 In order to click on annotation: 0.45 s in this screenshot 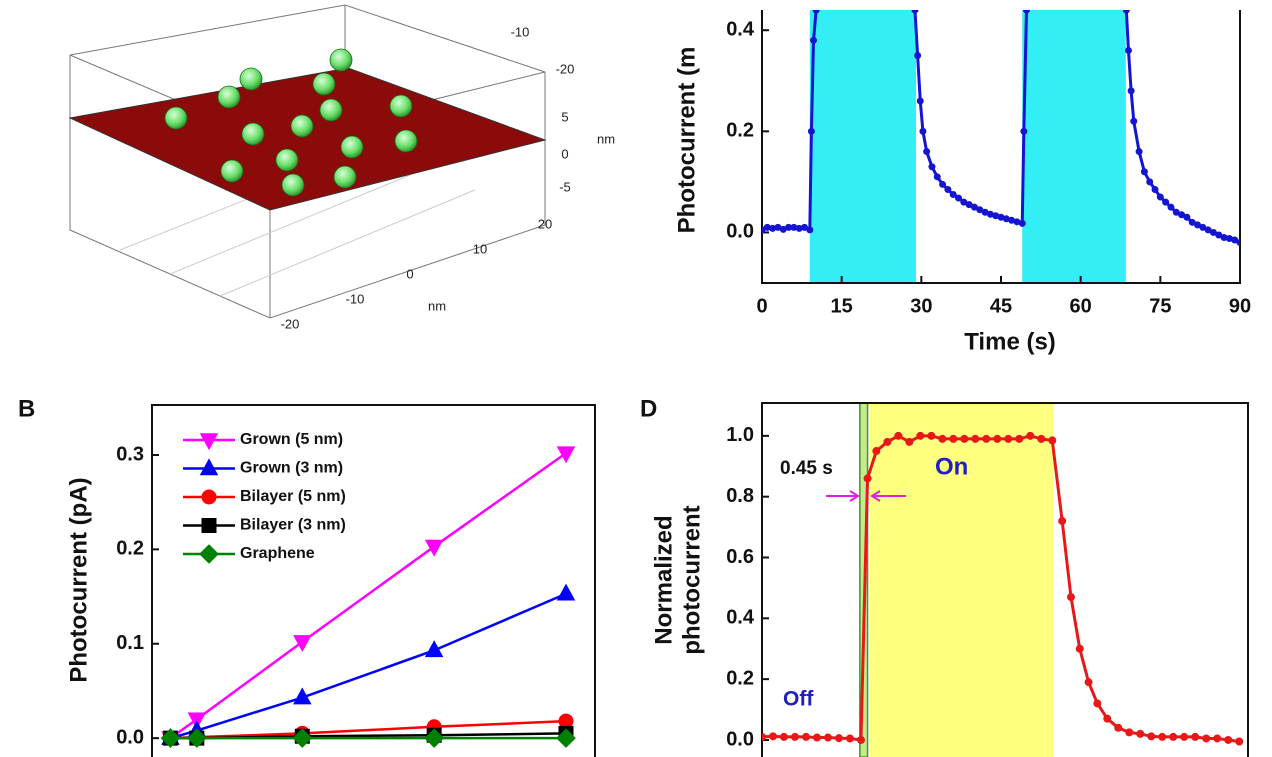, I will do `click(806, 468)`.